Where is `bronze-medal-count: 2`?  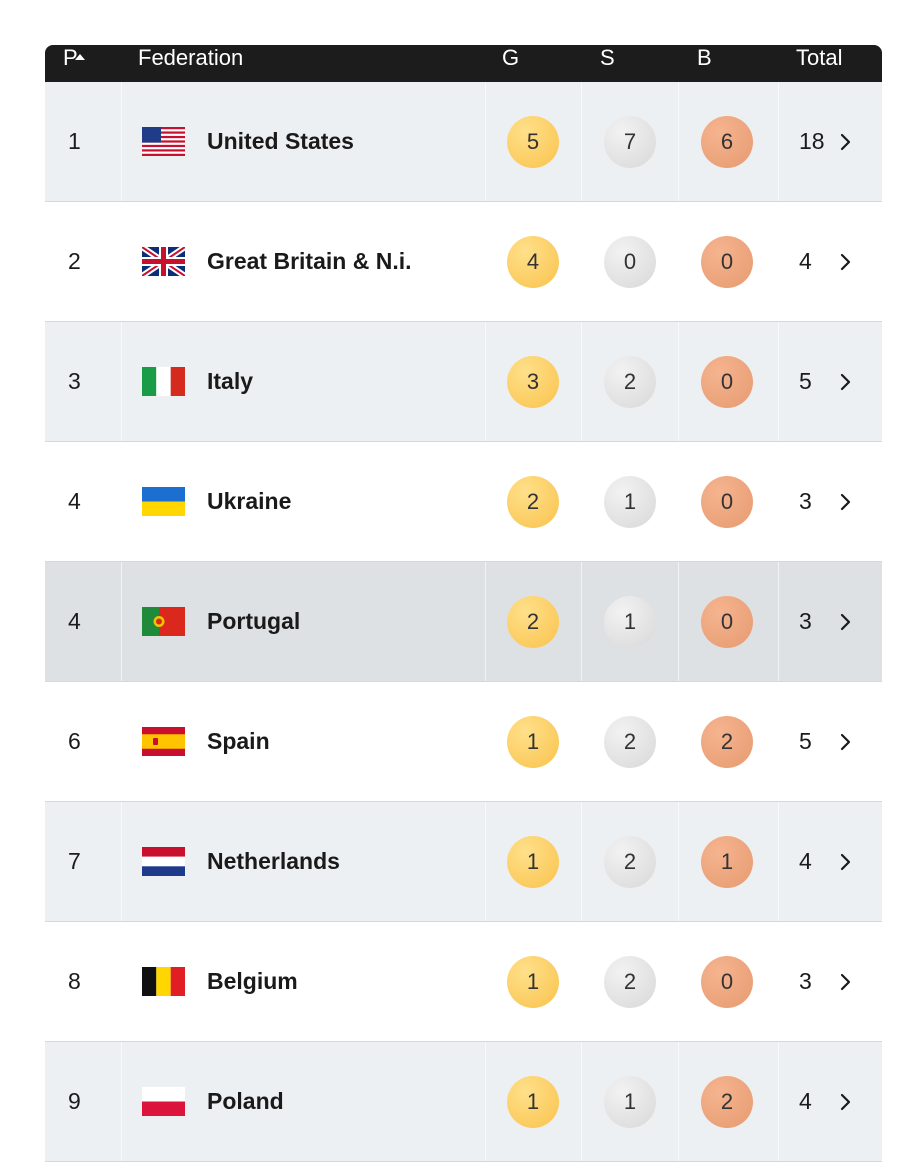
bronze-medal-count: 2 is located at coordinates (727, 1101).